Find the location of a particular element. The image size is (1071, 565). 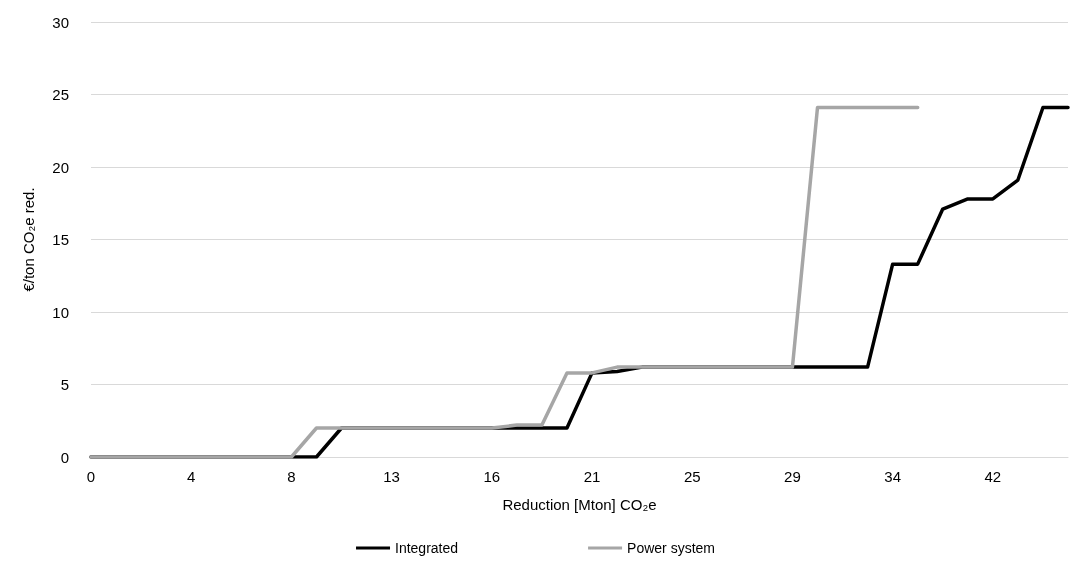

x-tick-label: 0 is located at coordinates (91, 476).